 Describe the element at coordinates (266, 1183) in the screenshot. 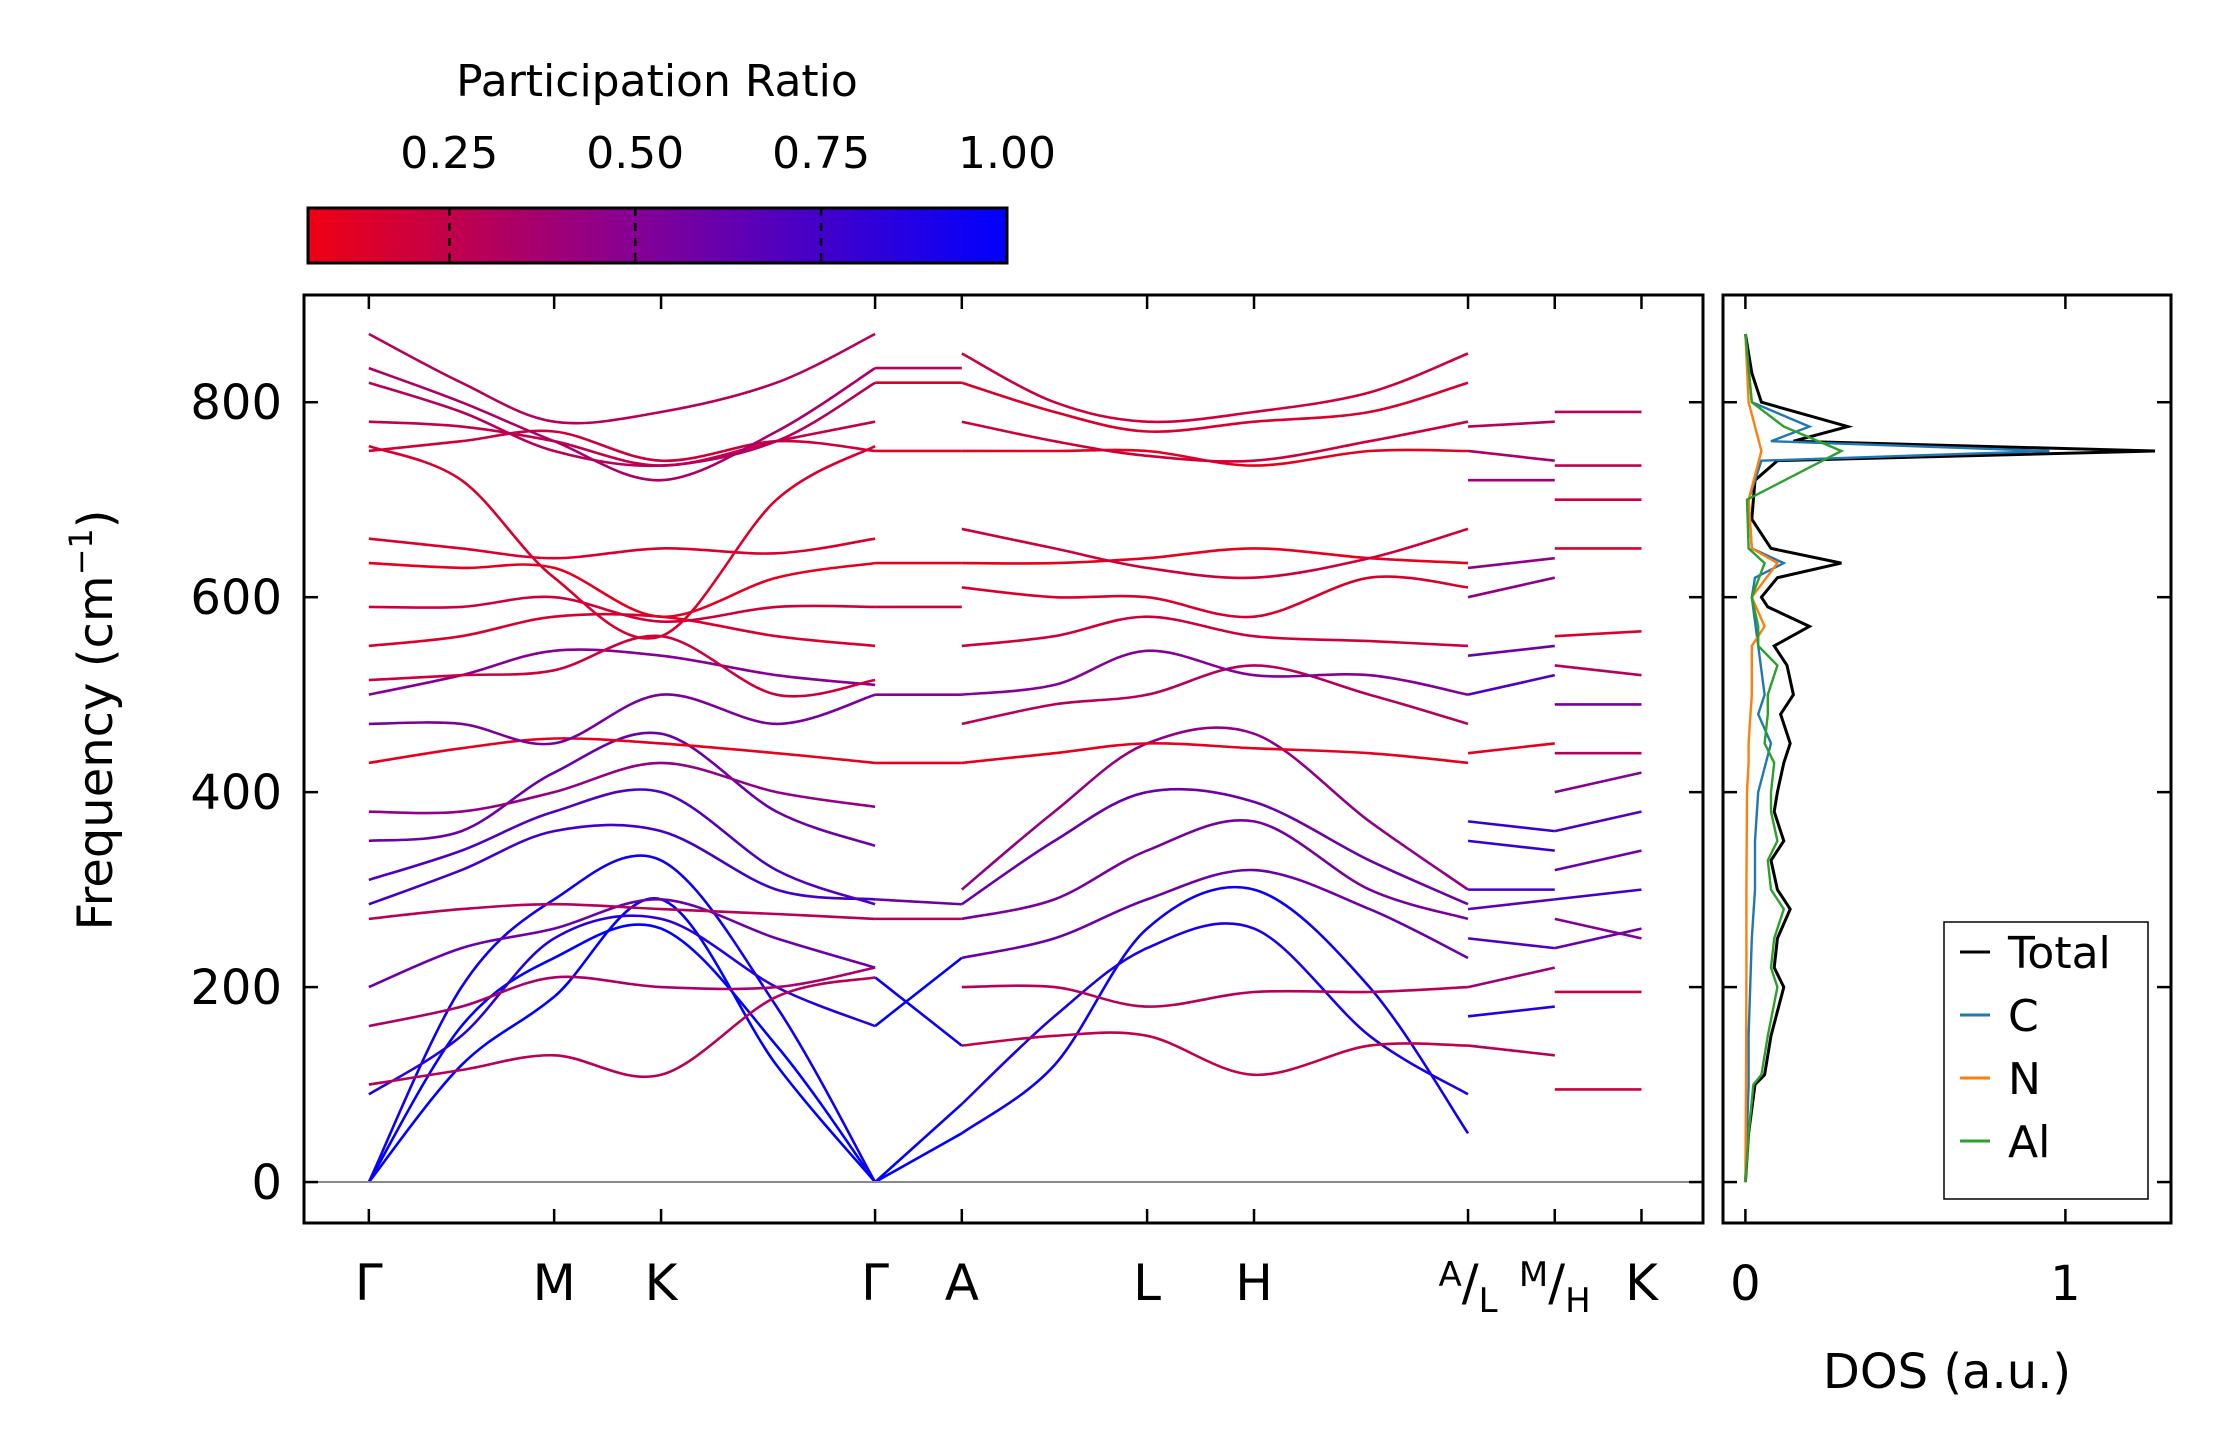

I see `band-y-tick-label: 0` at that location.